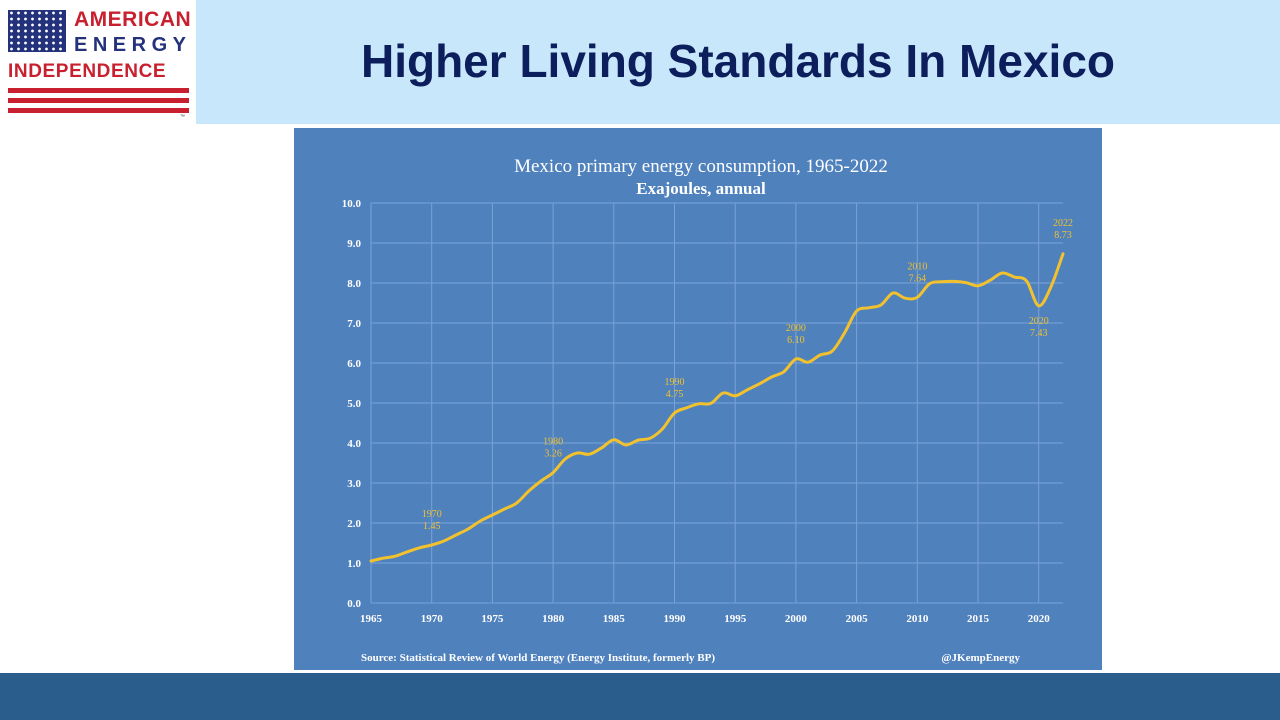  I want to click on x-tick-label: 2020, so click(1039, 619).